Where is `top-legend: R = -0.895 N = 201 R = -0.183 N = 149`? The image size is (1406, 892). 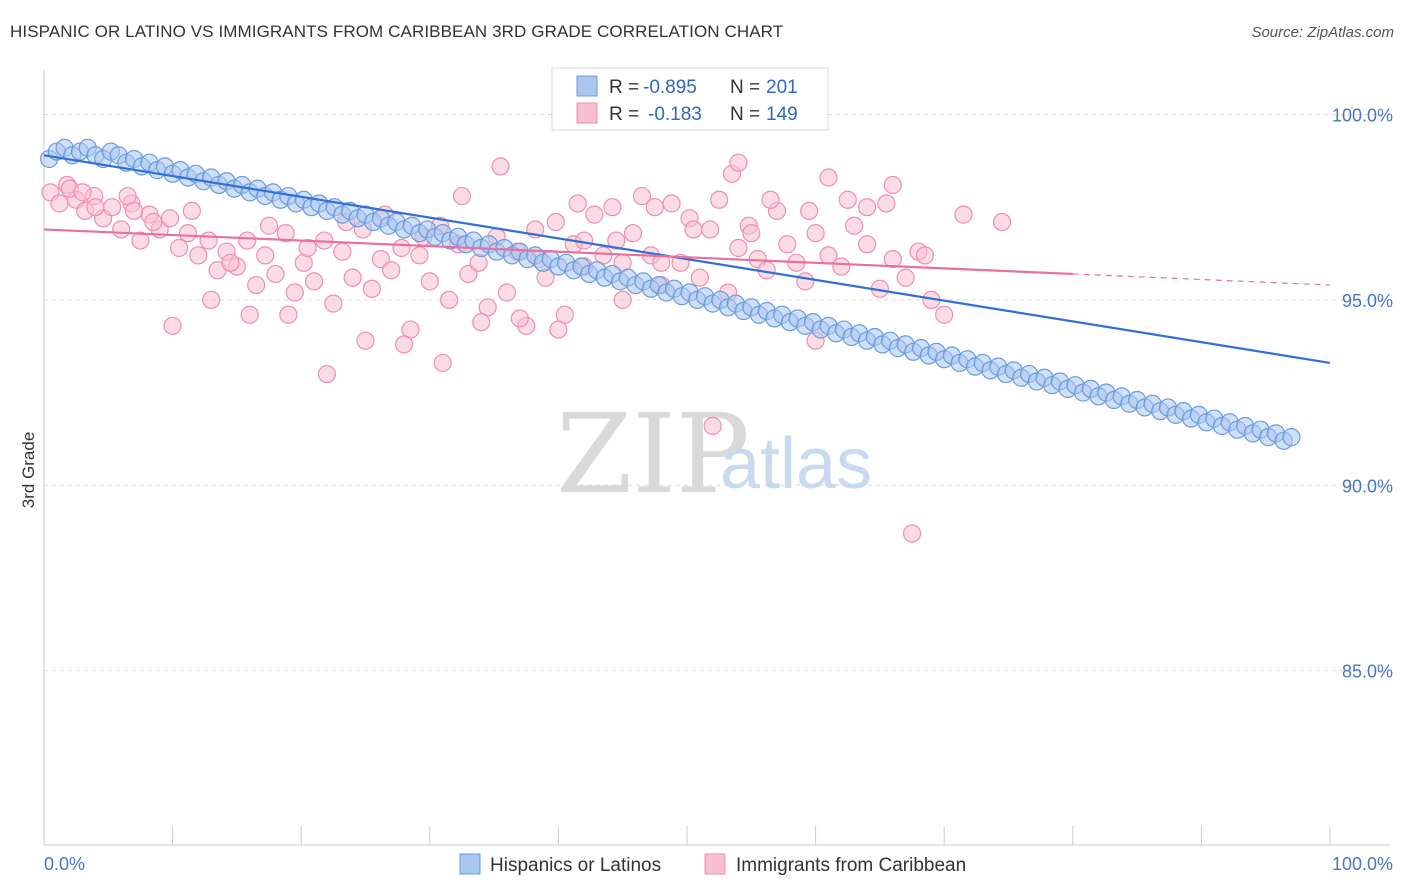
top-legend: R = -0.895 N = 201 R = -0.183 N = 149 is located at coordinates (690, 99).